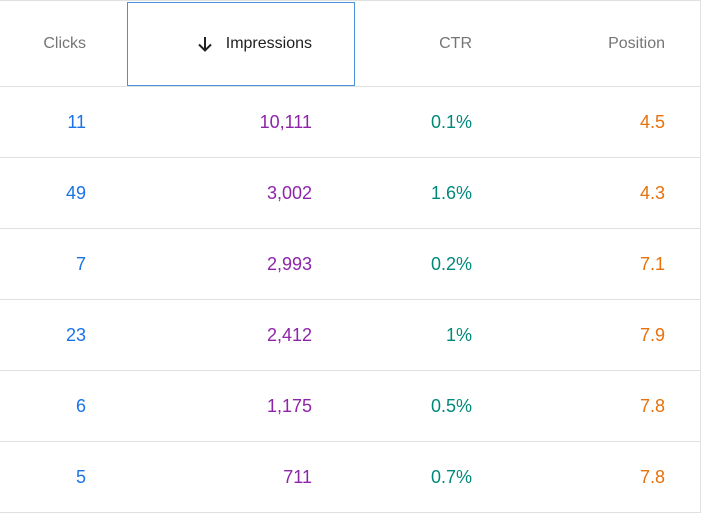 This screenshot has width=702, height=516. Describe the element at coordinates (289, 263) in the screenshot. I see `impressions-cell: 2,993` at that location.